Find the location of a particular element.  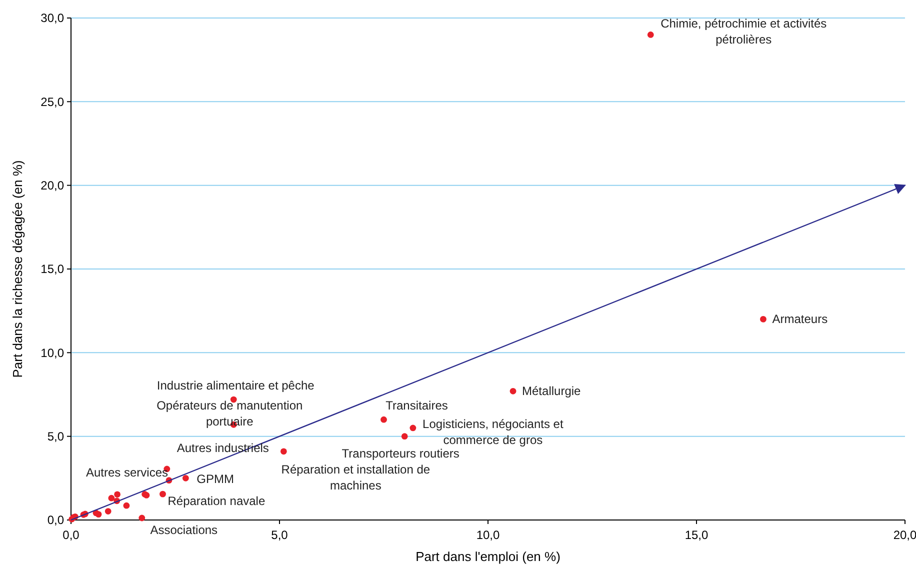

x-tick-label: 15,0 is located at coordinates (696, 535).